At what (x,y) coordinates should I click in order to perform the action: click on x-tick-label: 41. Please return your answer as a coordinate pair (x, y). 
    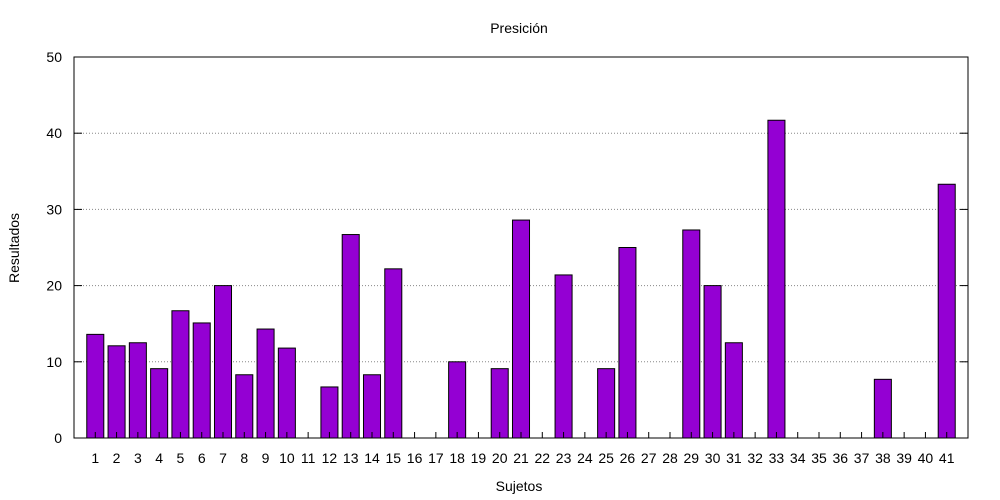
    Looking at the image, I should click on (947, 458).